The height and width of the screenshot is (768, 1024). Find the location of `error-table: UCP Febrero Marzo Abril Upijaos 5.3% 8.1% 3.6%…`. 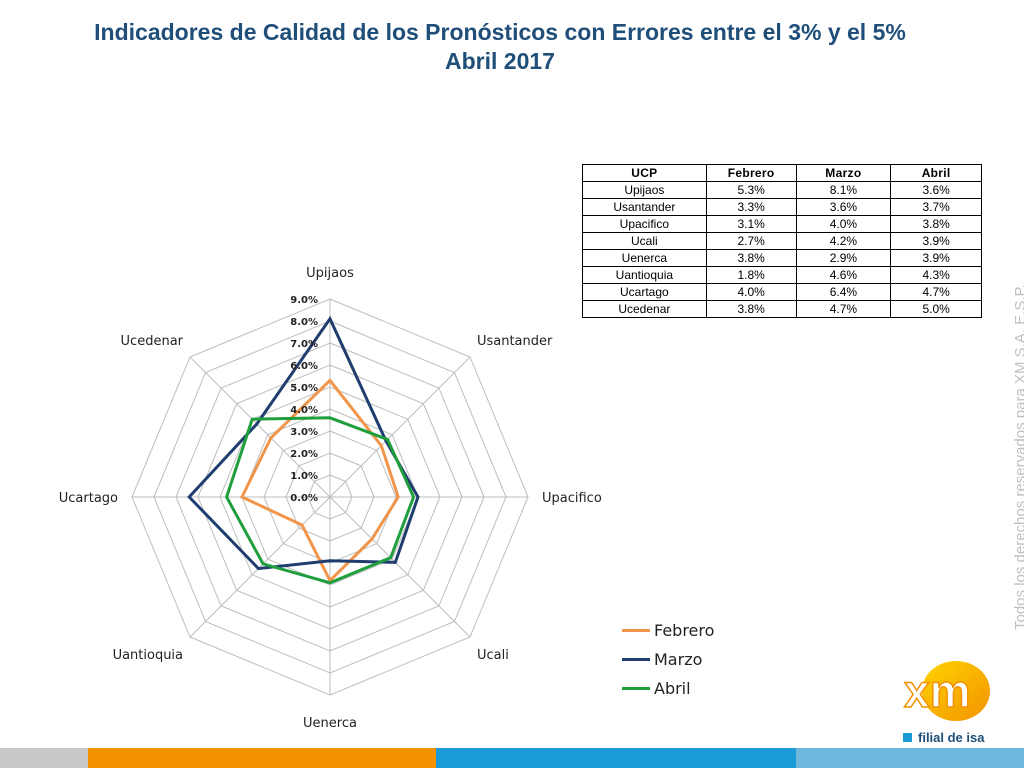

error-table: UCP Febrero Marzo Abril Upijaos 5.3% 8.1% 3.6%… is located at coordinates (782, 241).